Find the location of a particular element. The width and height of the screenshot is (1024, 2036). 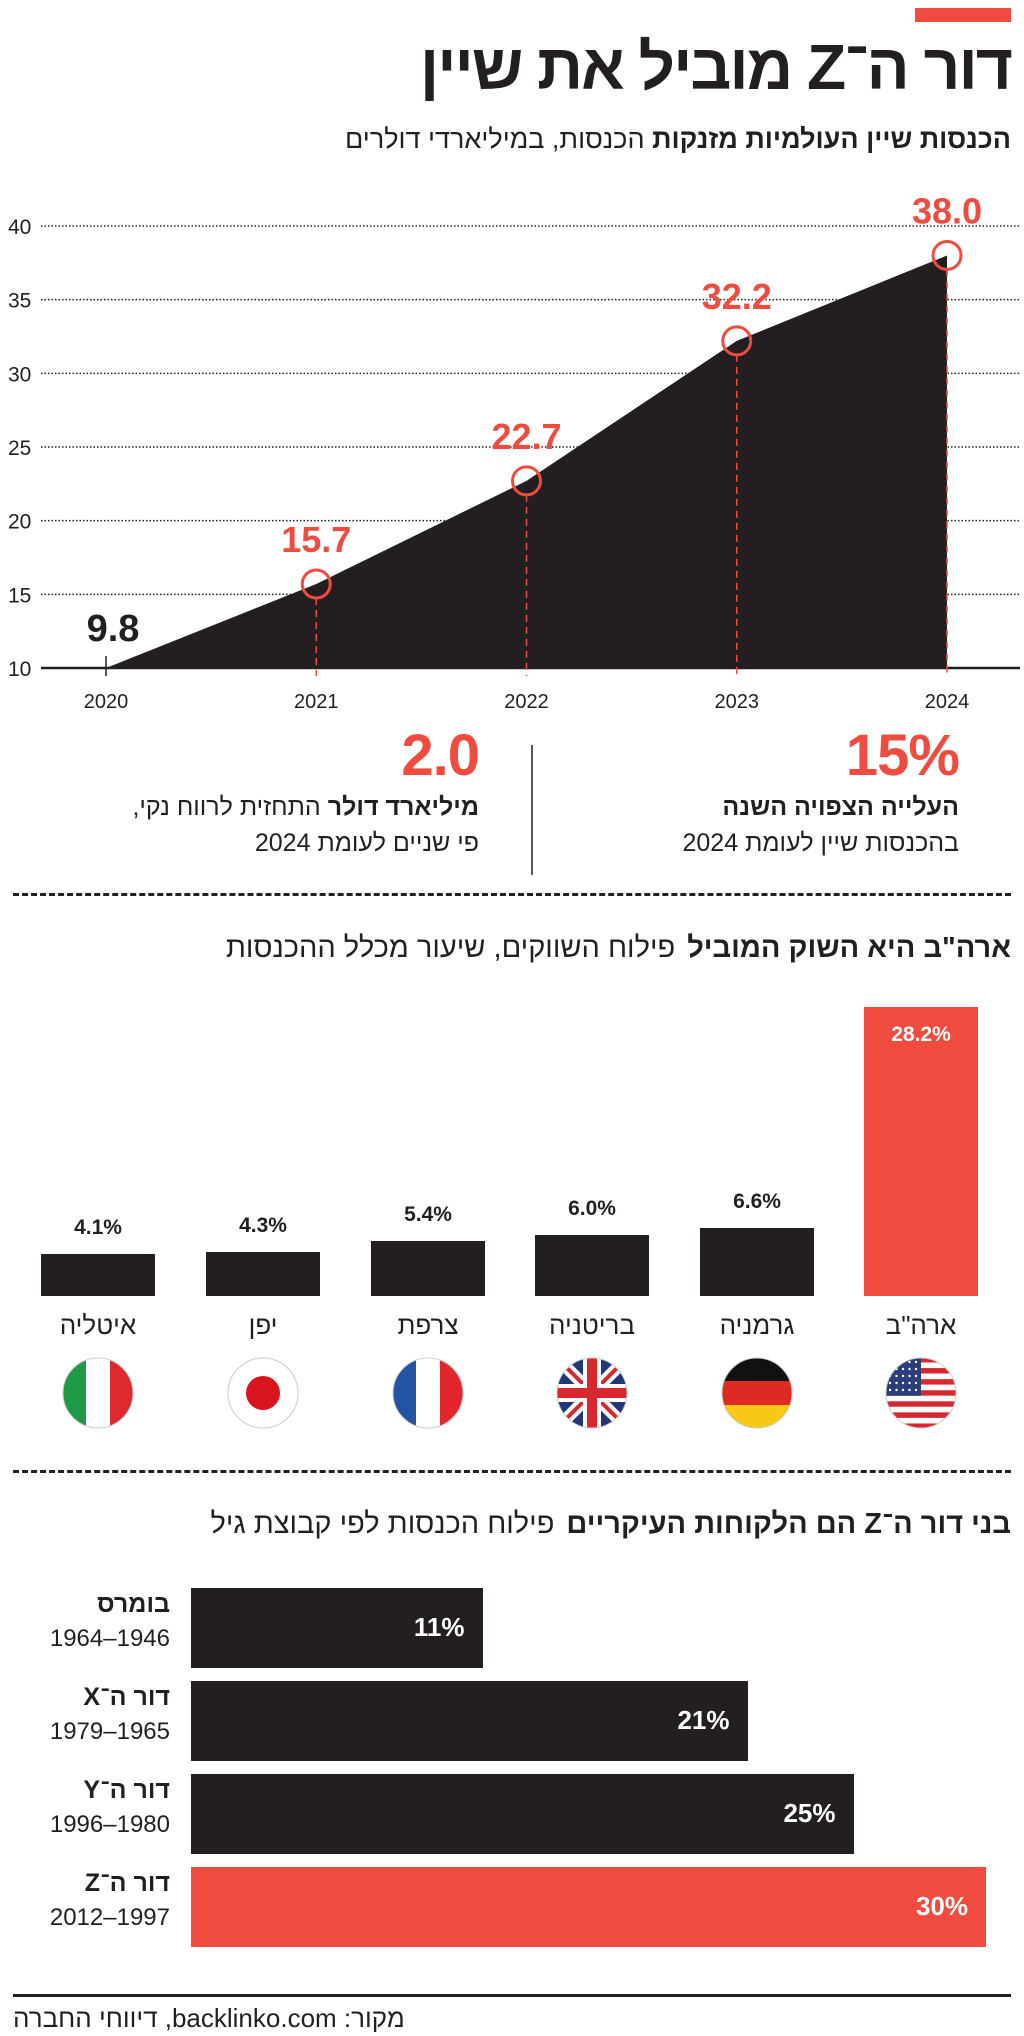

age-group-label: בומרס 1964–1946 is located at coordinates (110, 1621).